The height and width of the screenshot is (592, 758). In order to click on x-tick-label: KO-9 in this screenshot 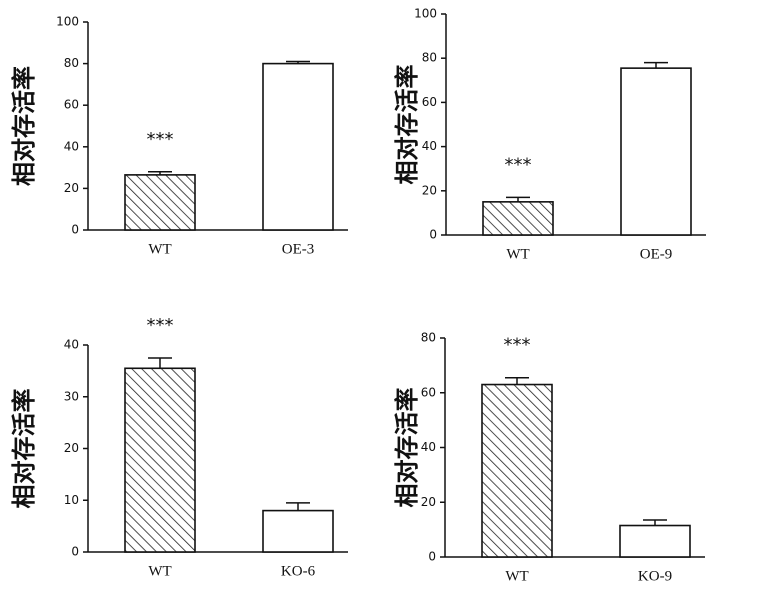, I will do `click(655, 576)`.